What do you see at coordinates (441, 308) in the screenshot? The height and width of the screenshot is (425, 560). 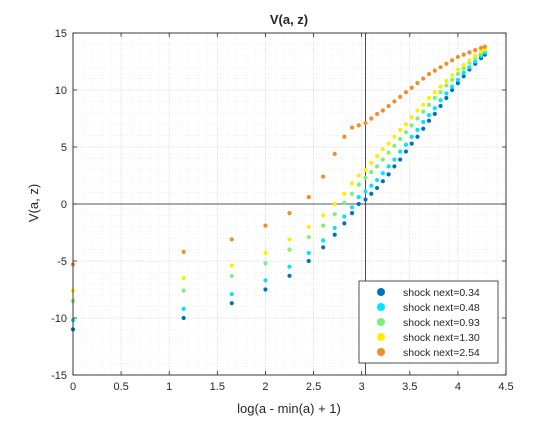 I see `legend-label: shock next=0.48` at bounding box center [441, 308].